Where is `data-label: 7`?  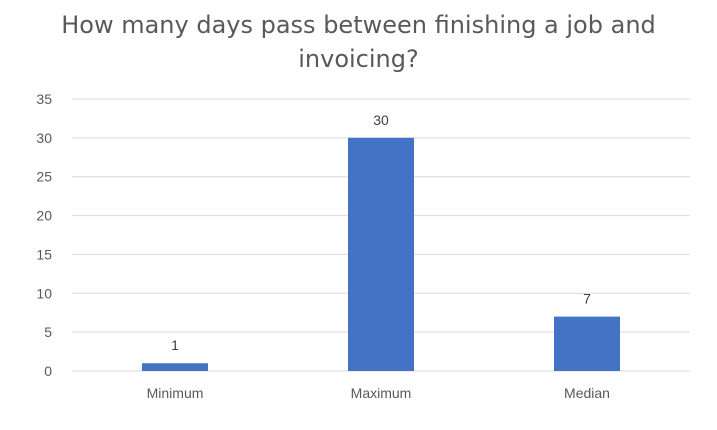
data-label: 7 is located at coordinates (587, 299).